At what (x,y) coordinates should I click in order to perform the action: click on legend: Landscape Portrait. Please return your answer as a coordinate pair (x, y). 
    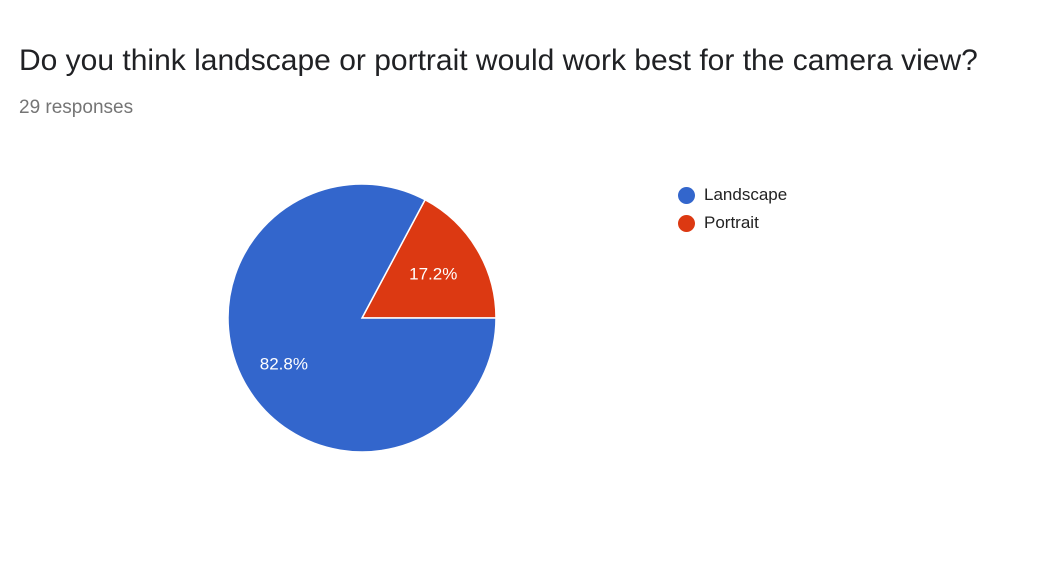
    Looking at the image, I should click on (732, 209).